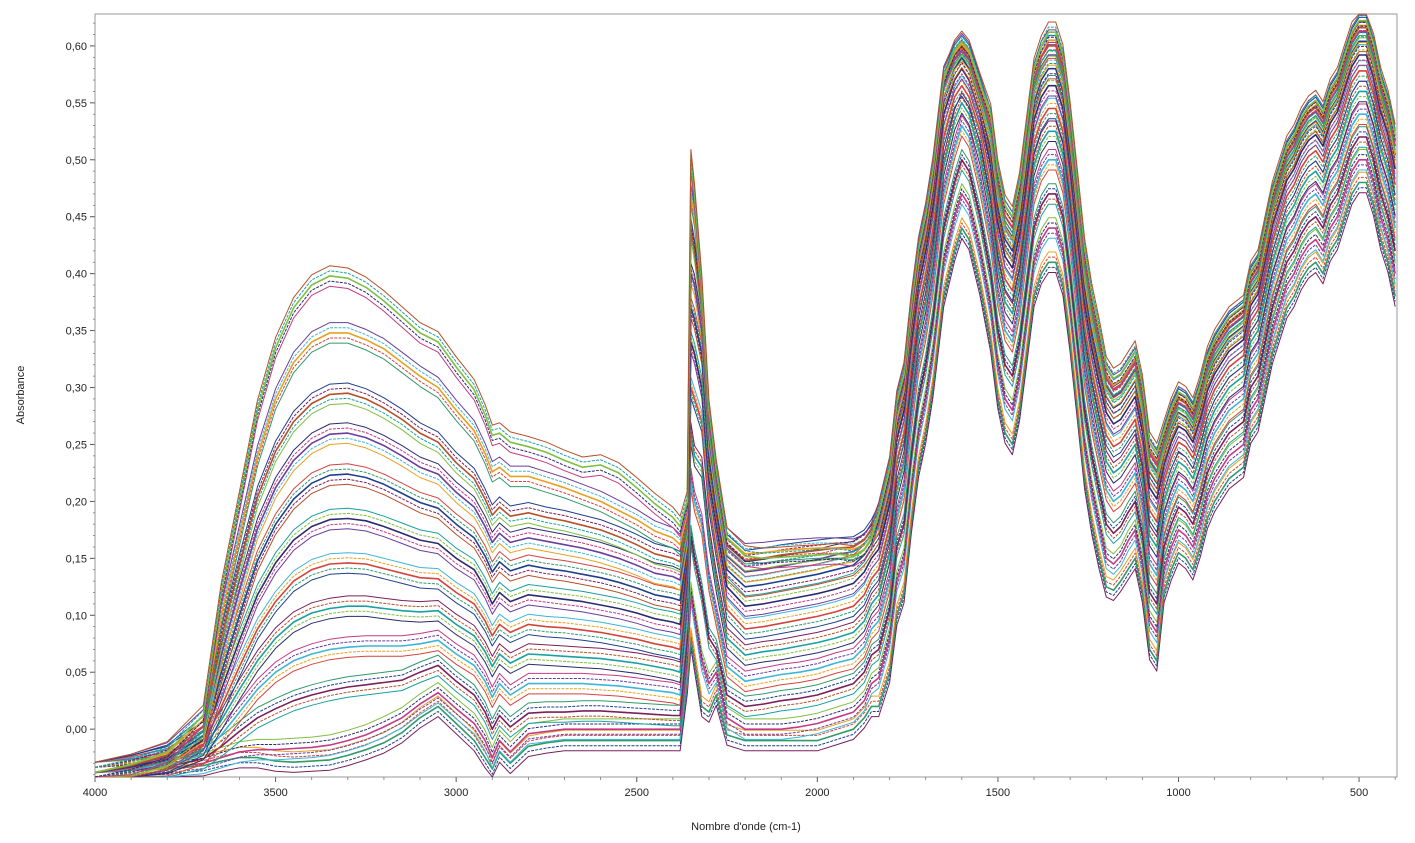  What do you see at coordinates (21, 395) in the screenshot?
I see `y-axis-title: Absorbance` at bounding box center [21, 395].